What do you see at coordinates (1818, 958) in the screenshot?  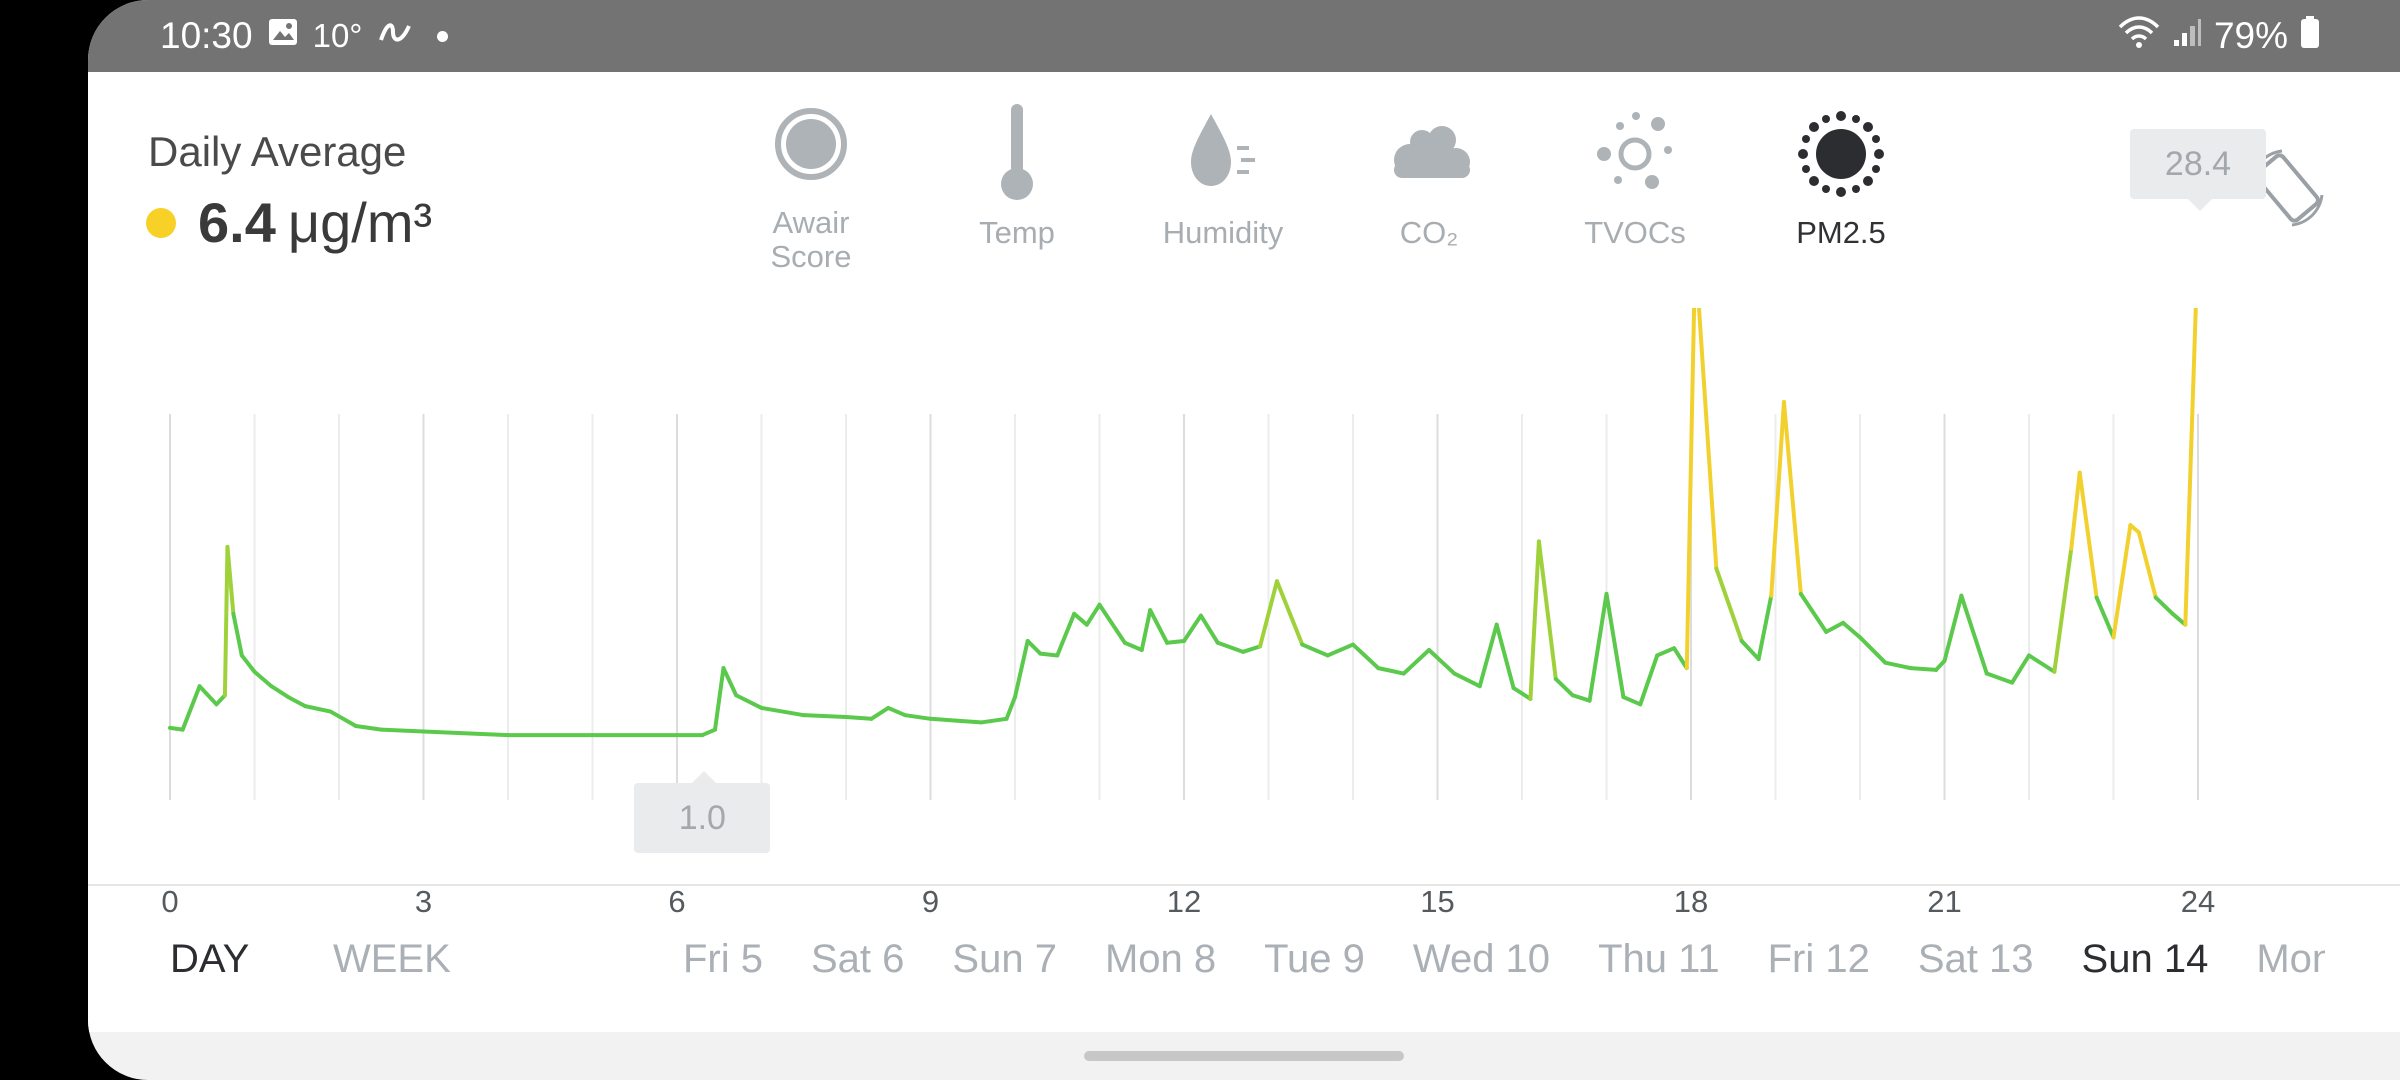 I see `day-tab: Fri 12` at bounding box center [1818, 958].